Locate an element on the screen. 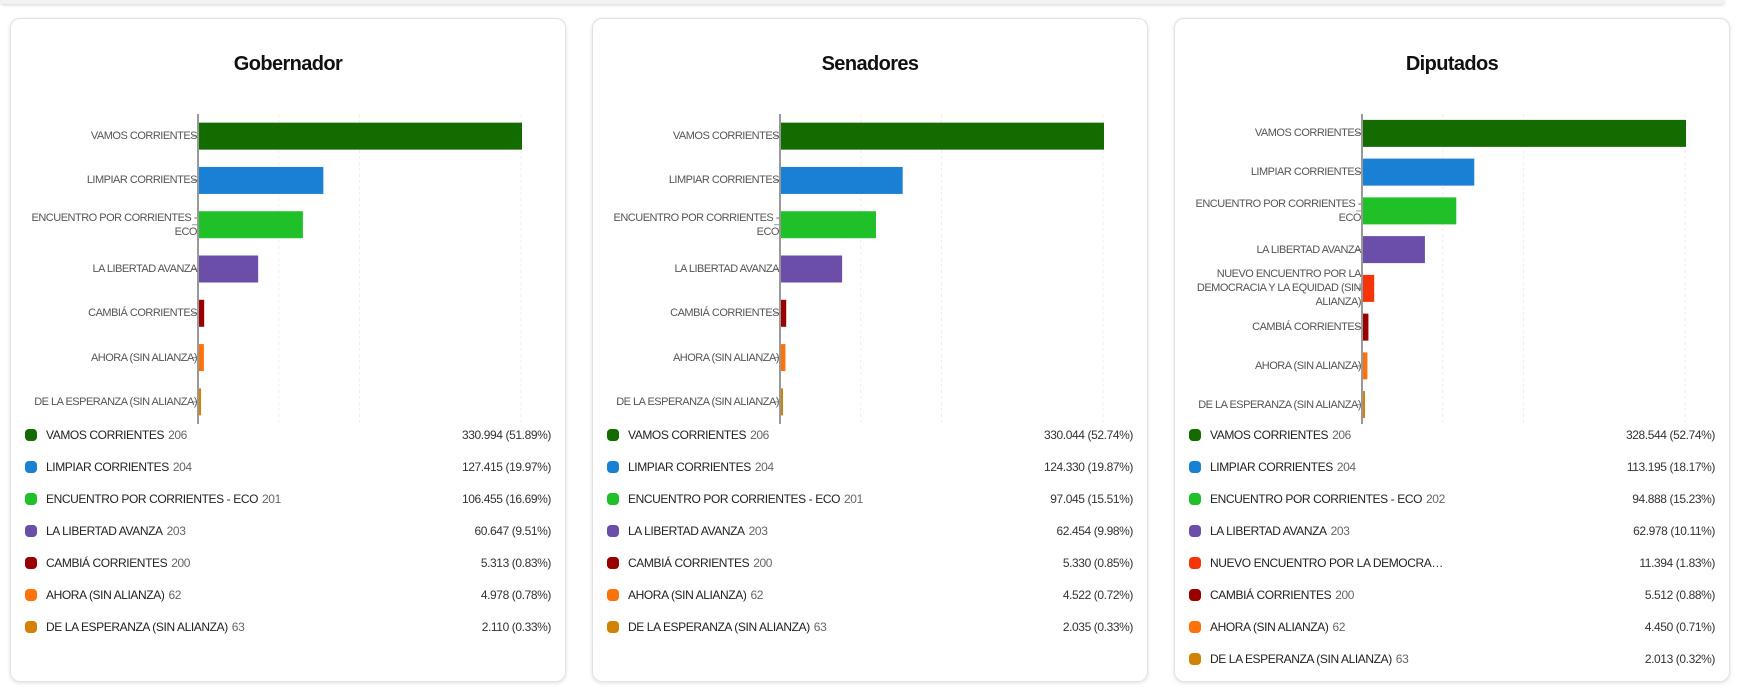 This screenshot has height=690, width=1742. legend-votes: 2.035 (0.33%) is located at coordinates (1098, 627).